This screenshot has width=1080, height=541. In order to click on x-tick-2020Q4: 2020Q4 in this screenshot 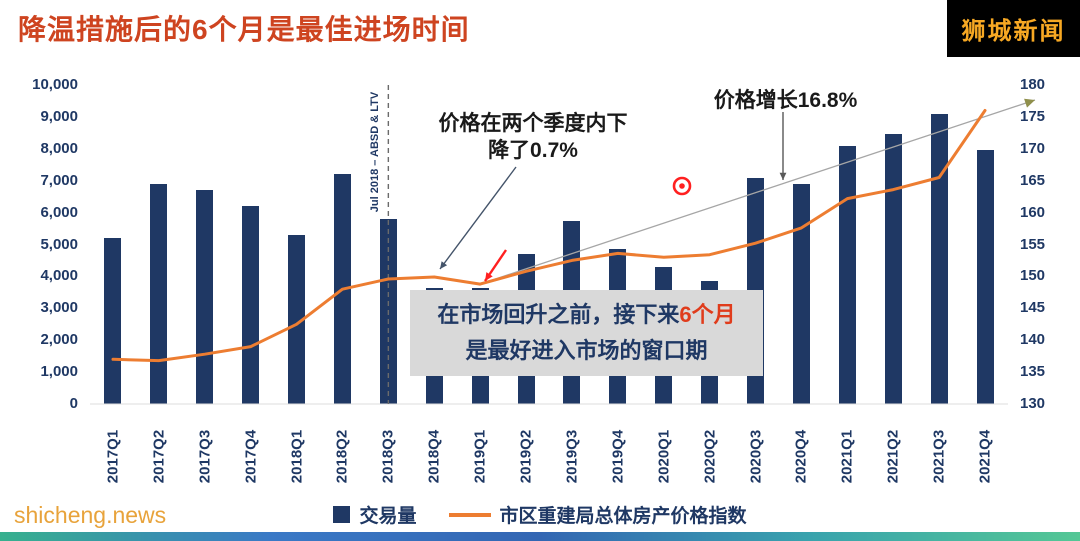, I will do `click(801, 456)`.